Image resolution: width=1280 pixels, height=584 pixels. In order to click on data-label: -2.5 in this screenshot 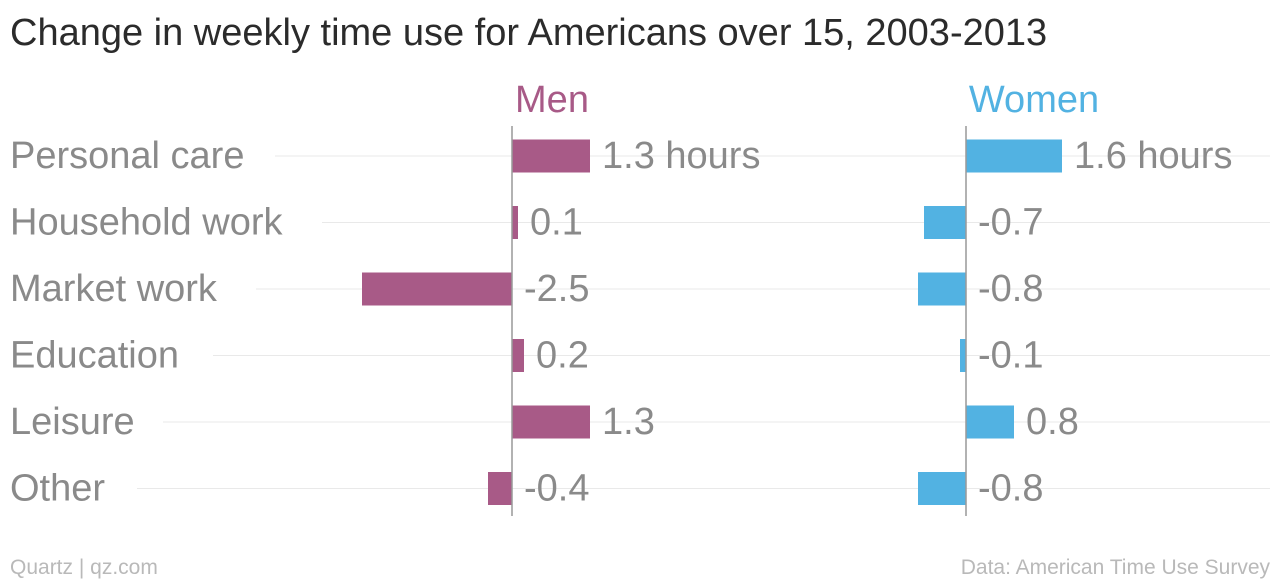, I will do `click(556, 289)`.